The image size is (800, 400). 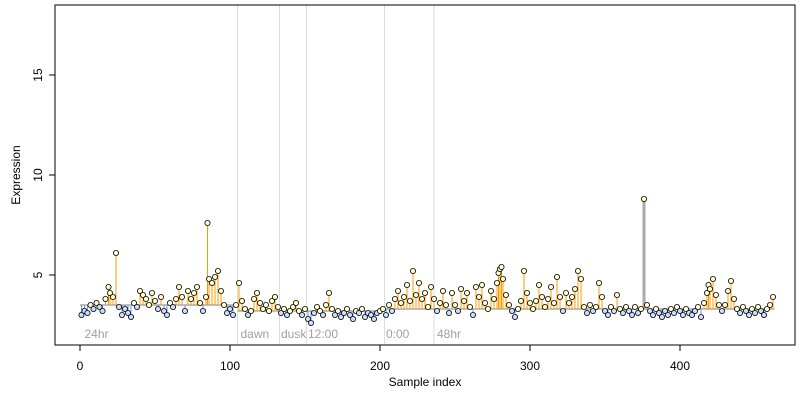 What do you see at coordinates (38, 75) in the screenshot?
I see `y-tick-label: 15` at bounding box center [38, 75].